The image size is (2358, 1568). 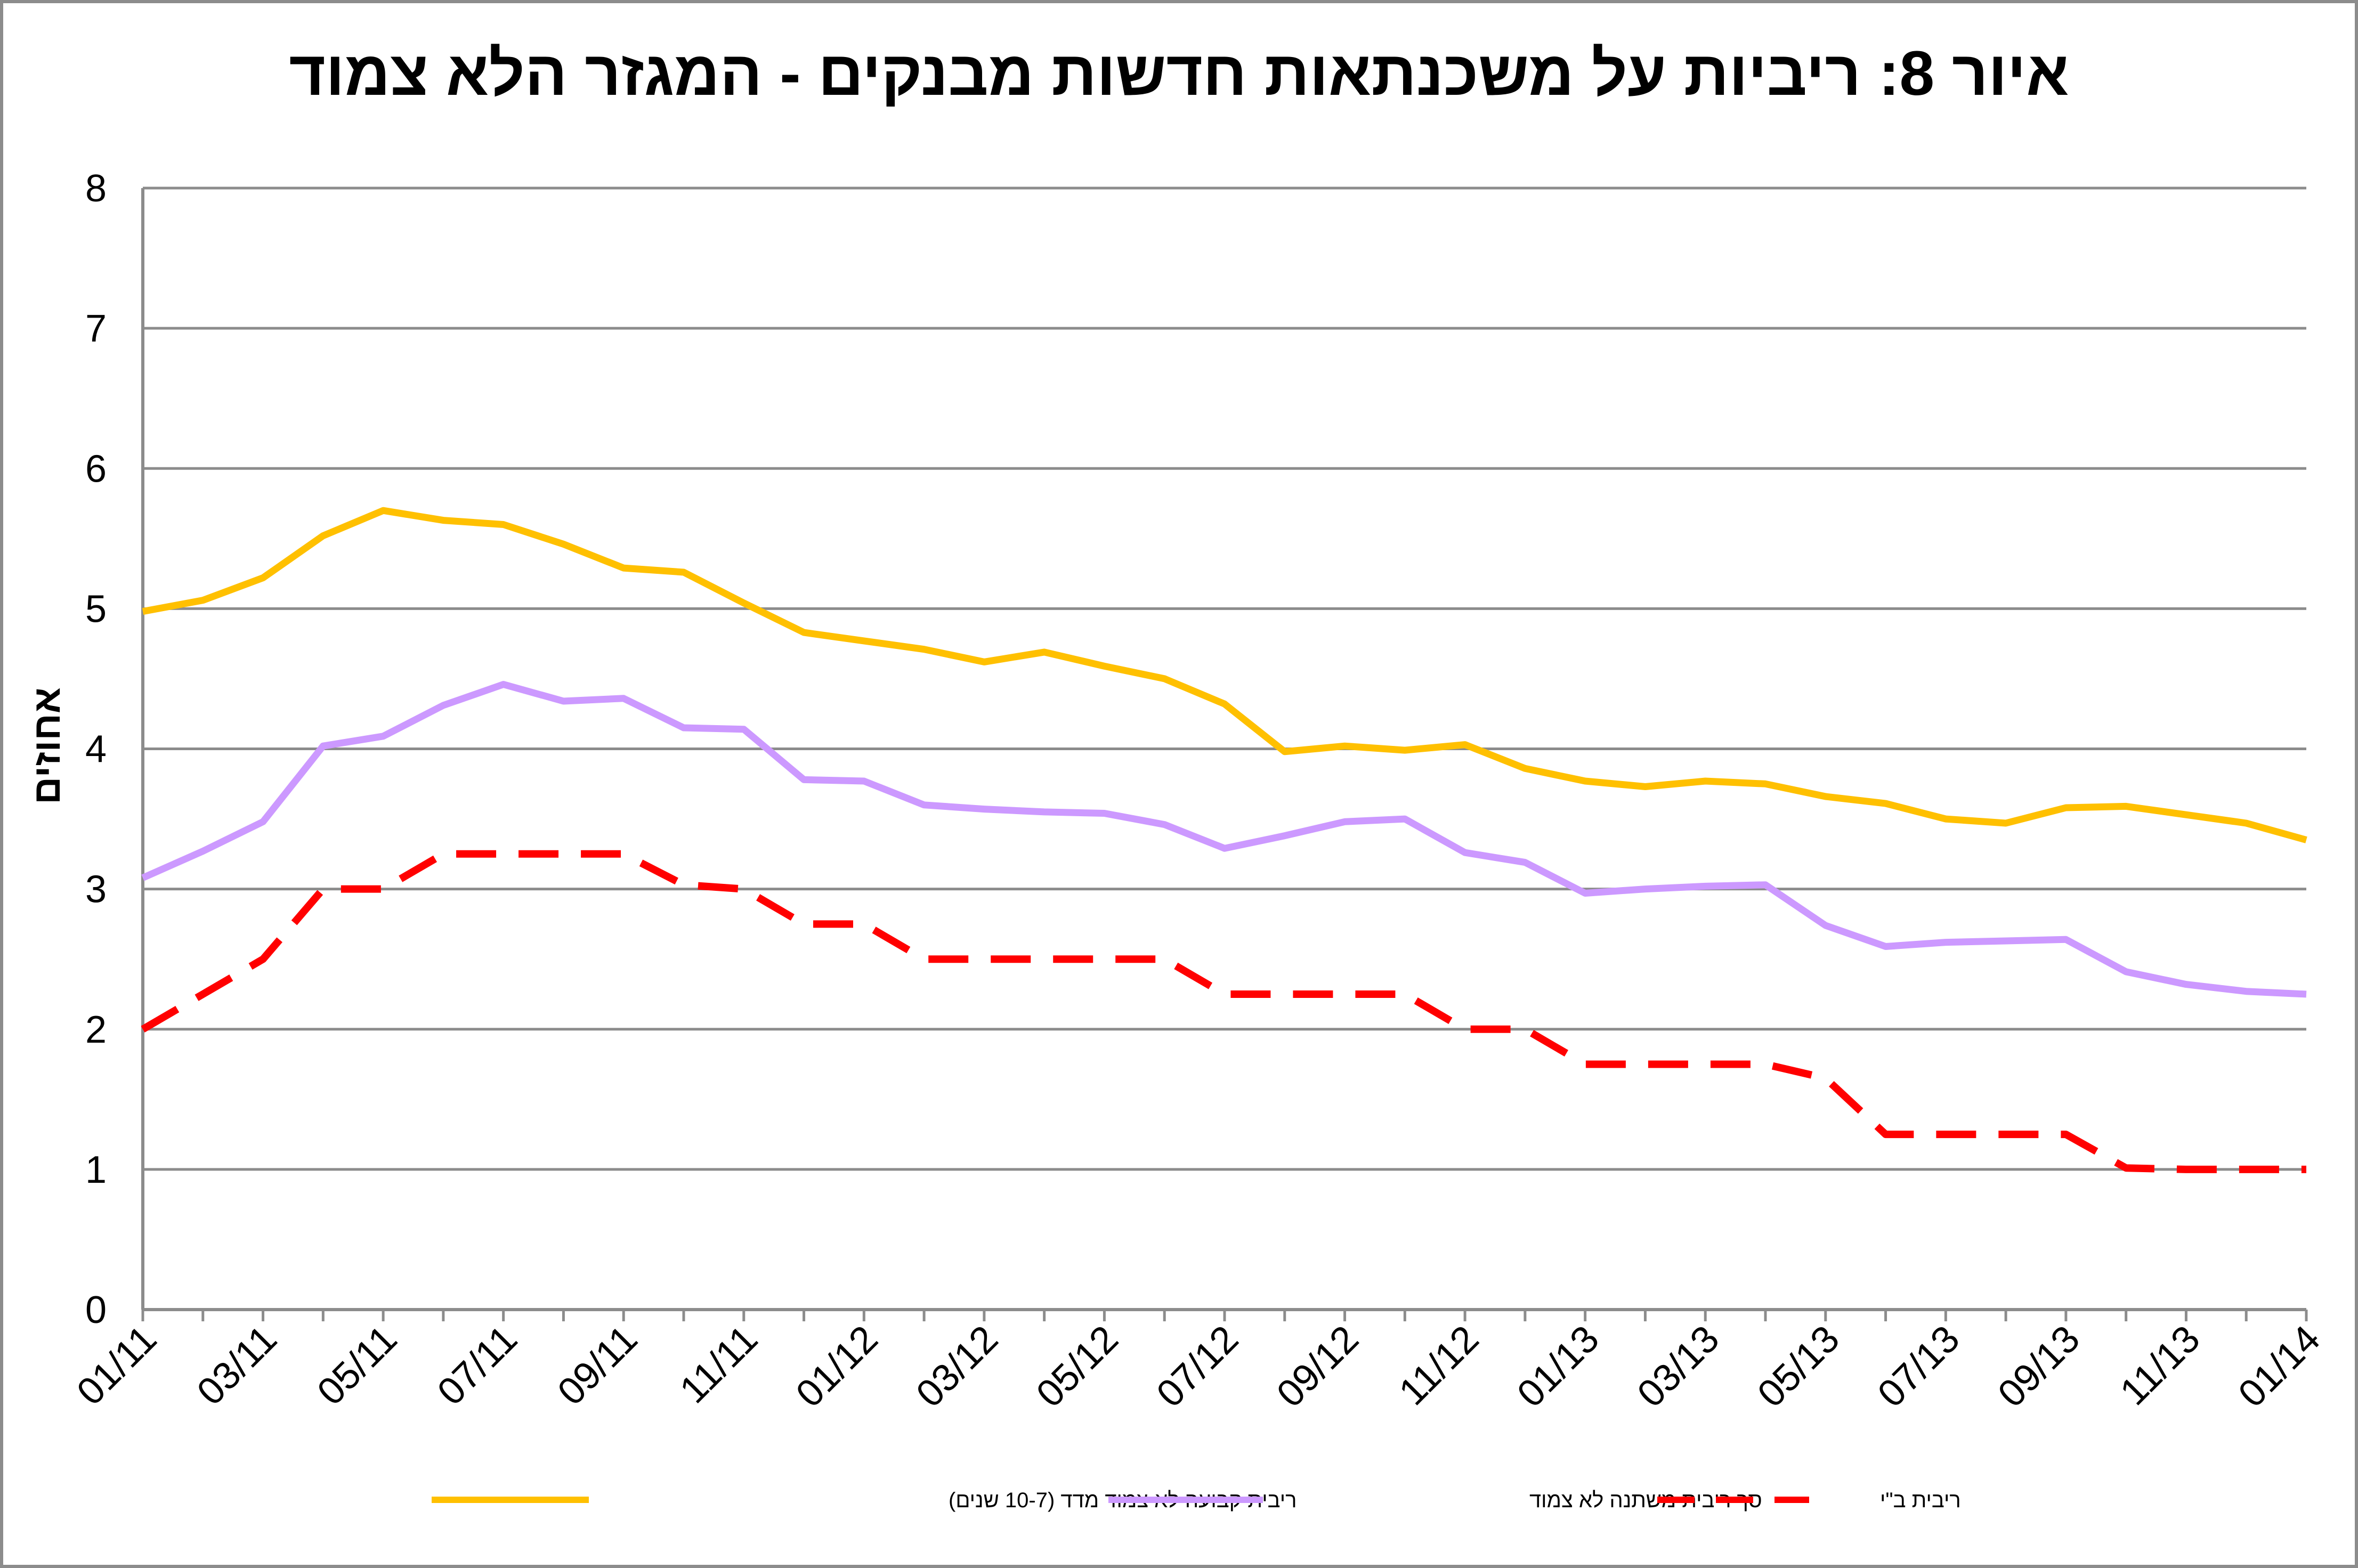 What do you see at coordinates (96, 1030) in the screenshot?
I see `y-tick-label: 2` at bounding box center [96, 1030].